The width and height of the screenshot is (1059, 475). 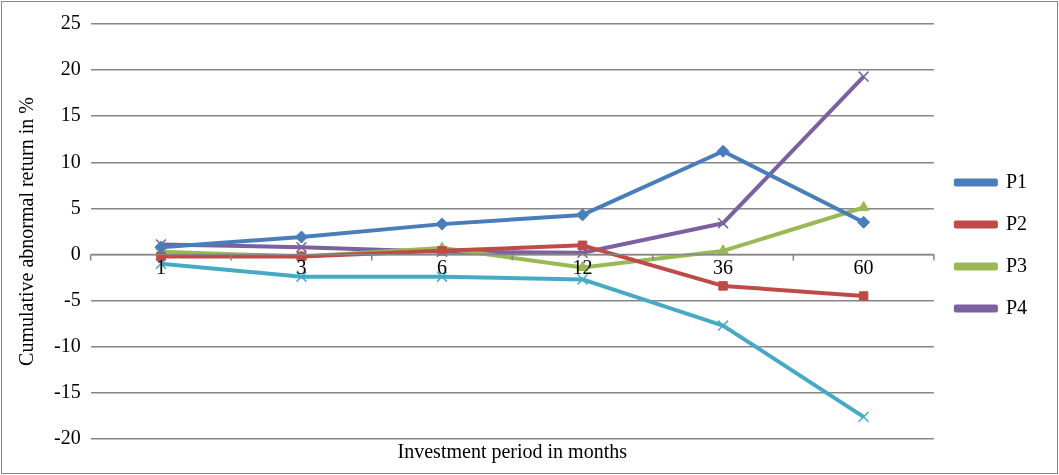 I want to click on legend-label: P3, so click(x=1016, y=264).